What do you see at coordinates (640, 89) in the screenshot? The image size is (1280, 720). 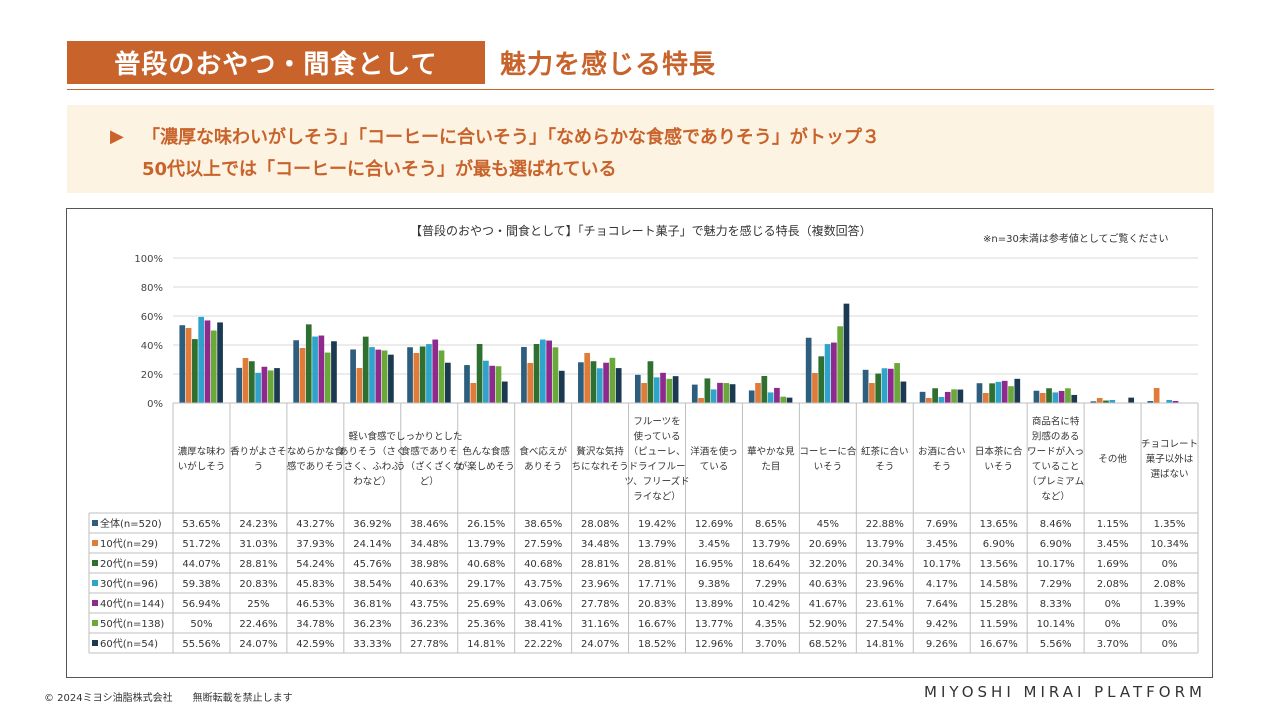 I see `title-divider` at bounding box center [640, 89].